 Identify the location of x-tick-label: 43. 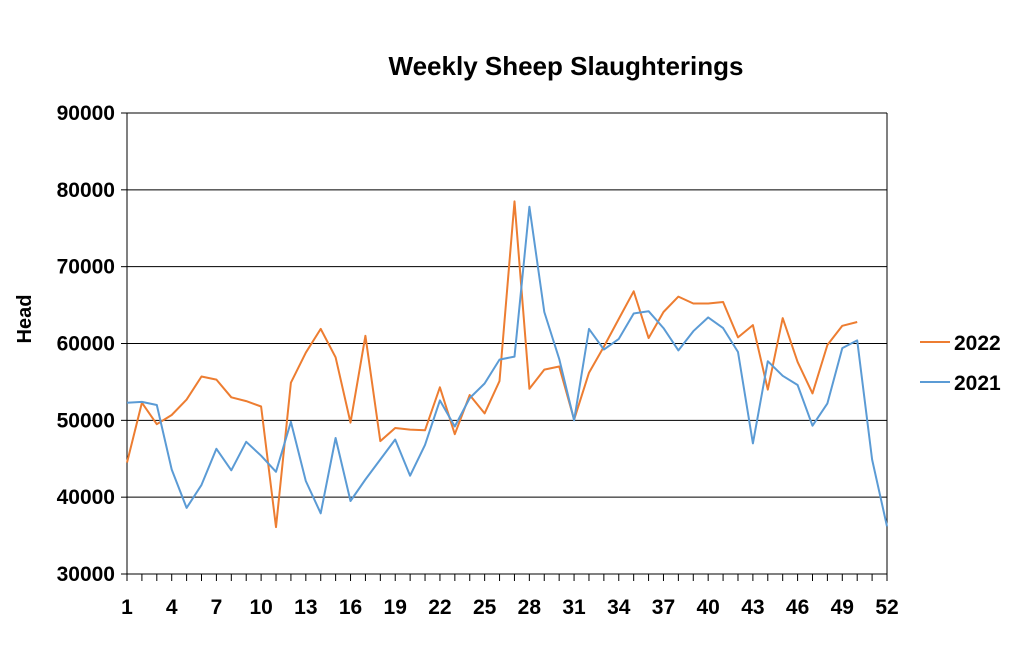
(752, 607).